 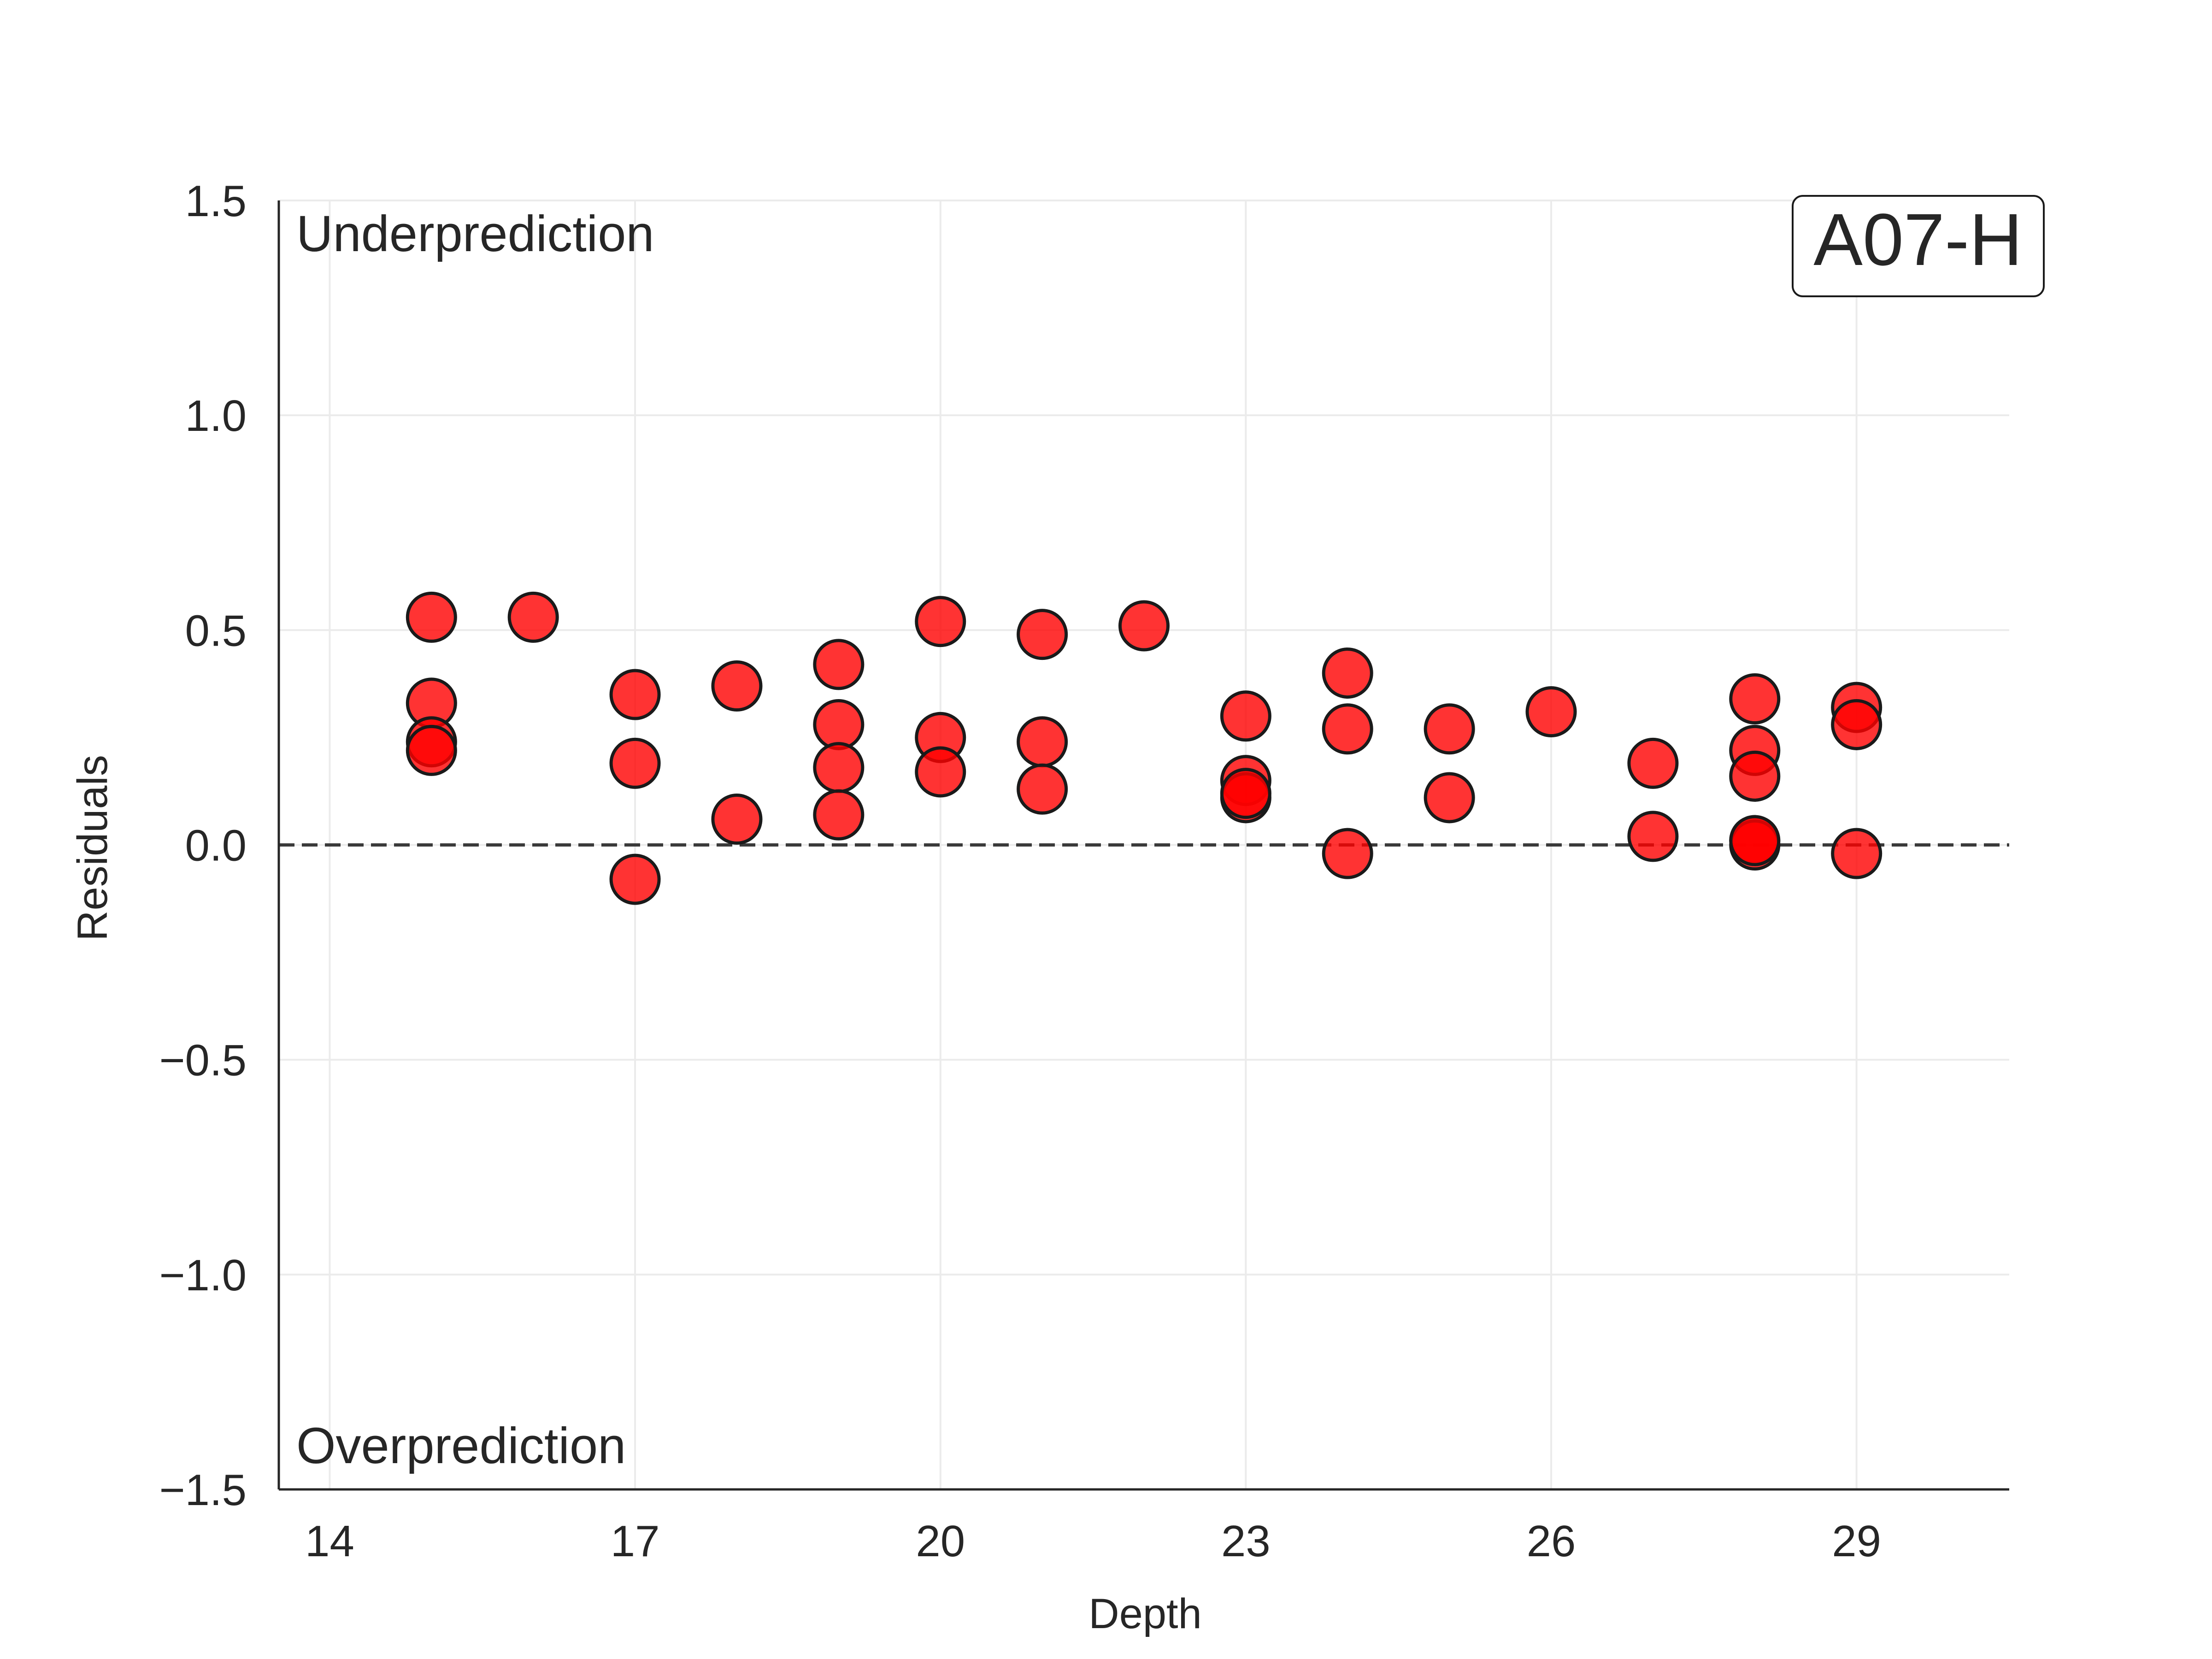 I want to click on y-tick-label: −1.5, so click(x=203, y=1490).